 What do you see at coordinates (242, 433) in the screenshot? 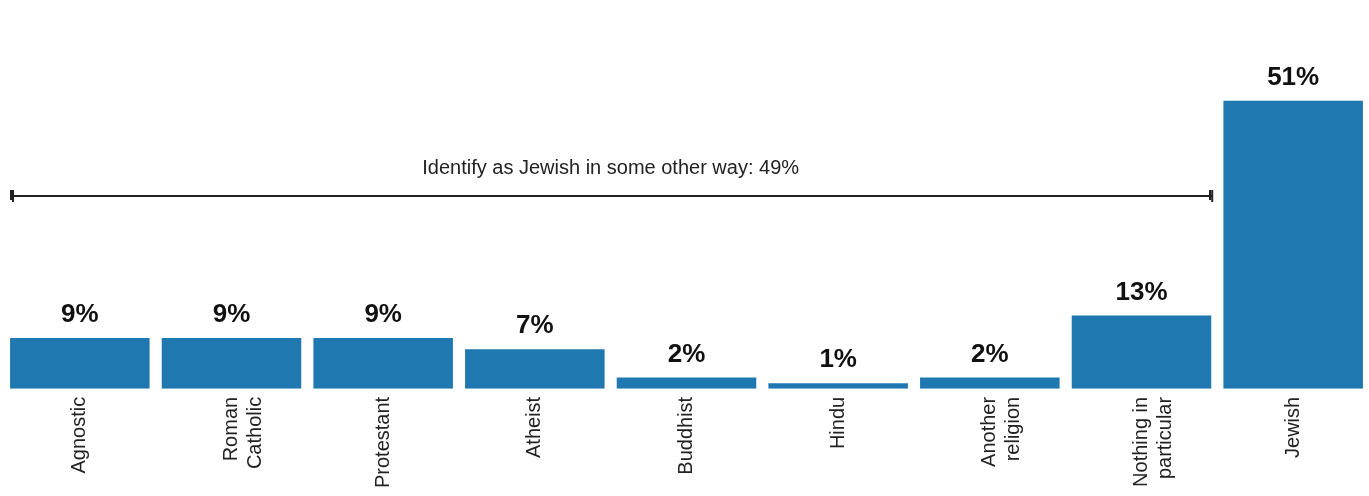
I see `x-tick-label: Roman Catholic` at bounding box center [242, 433].